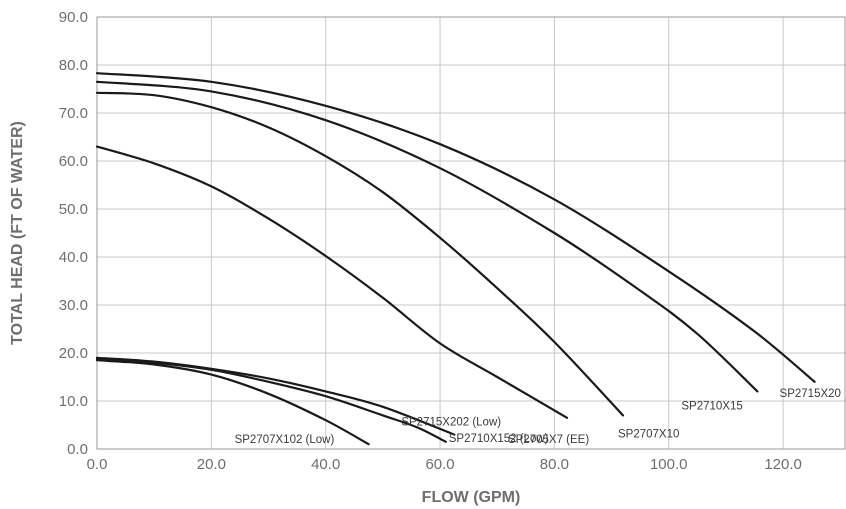 This screenshot has width=846, height=509. I want to click on x-tick-label: 120.0, so click(783, 464).